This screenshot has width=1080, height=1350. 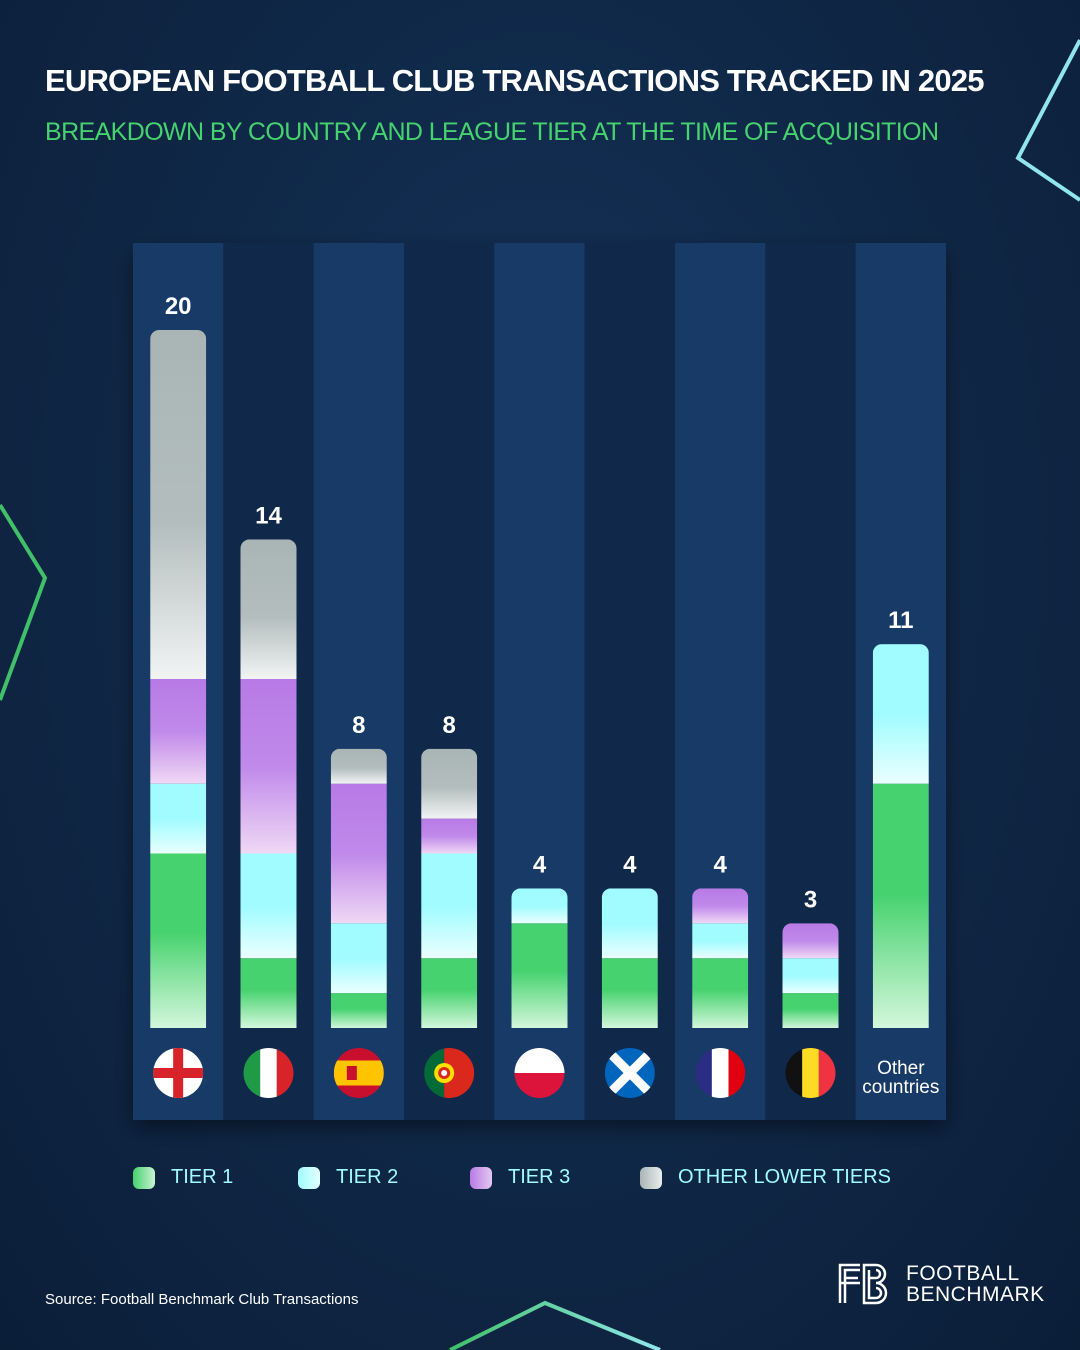 What do you see at coordinates (178, 1073) in the screenshot?
I see `flag-england-icon` at bounding box center [178, 1073].